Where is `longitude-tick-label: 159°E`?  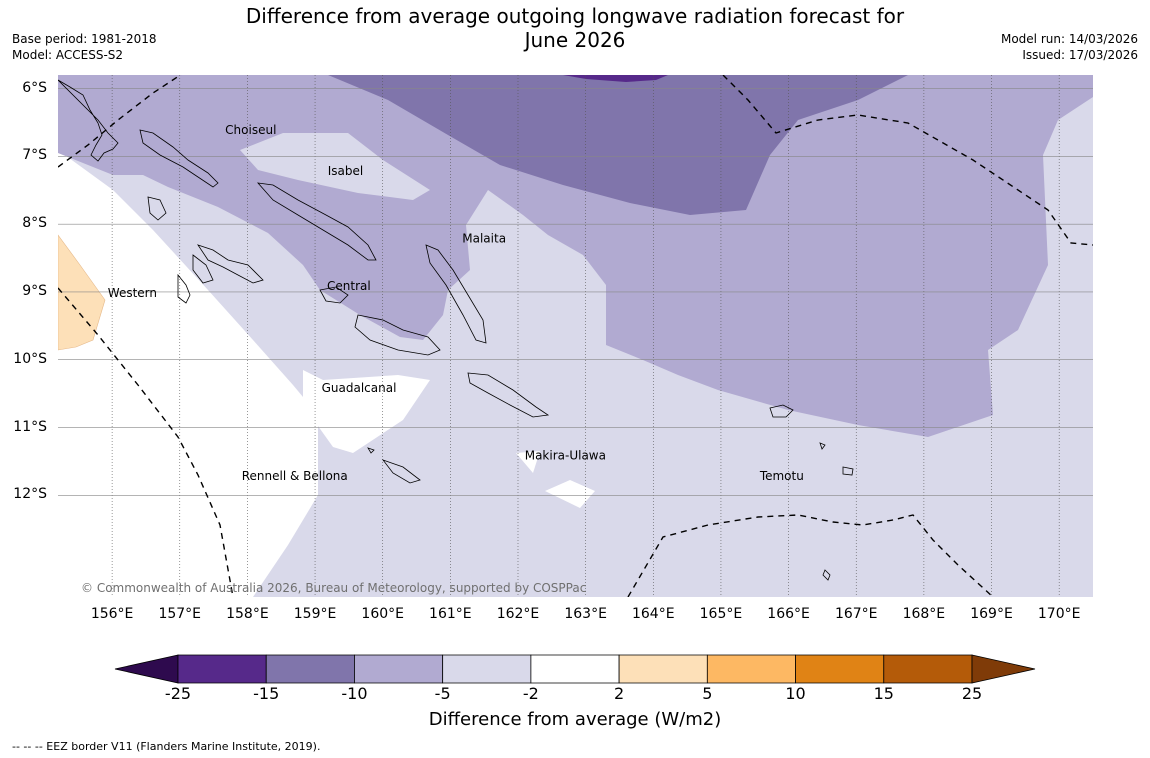
longitude-tick-label: 159°E is located at coordinates (315, 614).